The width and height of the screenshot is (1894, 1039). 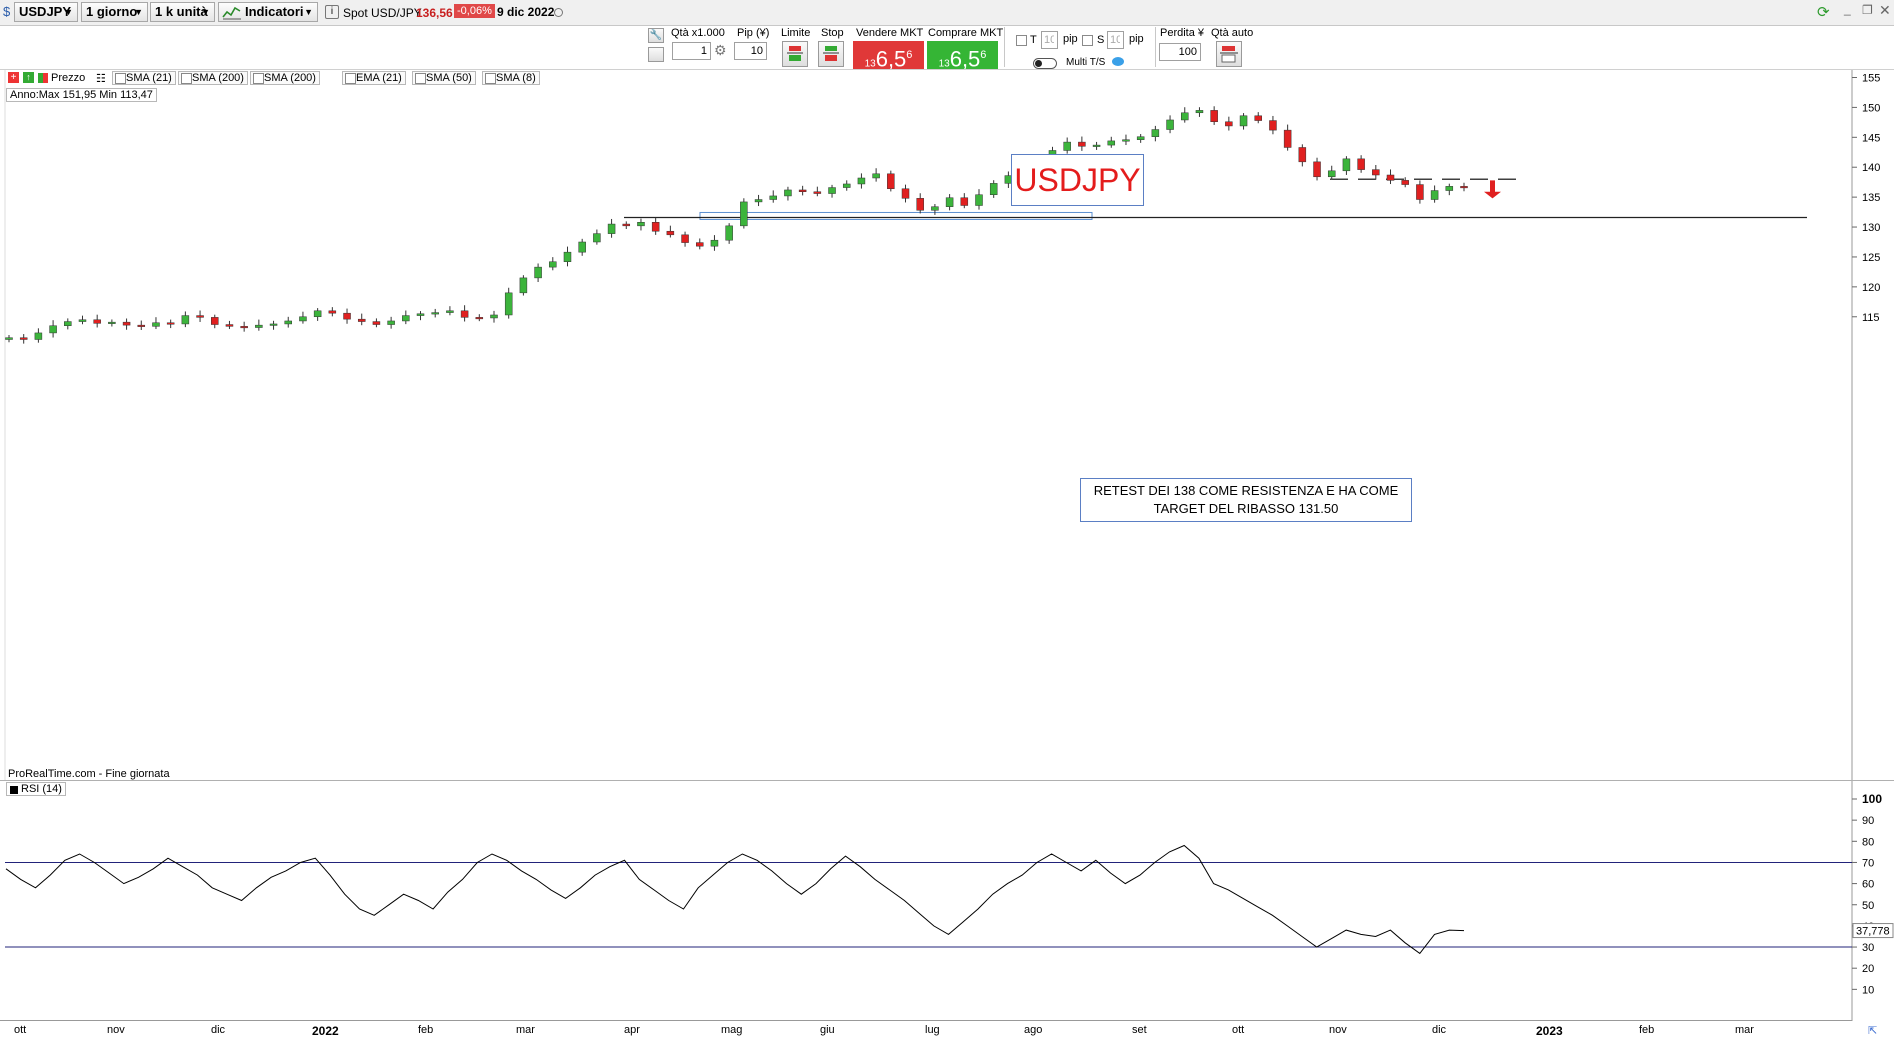 What do you see at coordinates (698, 33) in the screenshot?
I see `qty-label: Qtà x1.000` at bounding box center [698, 33].